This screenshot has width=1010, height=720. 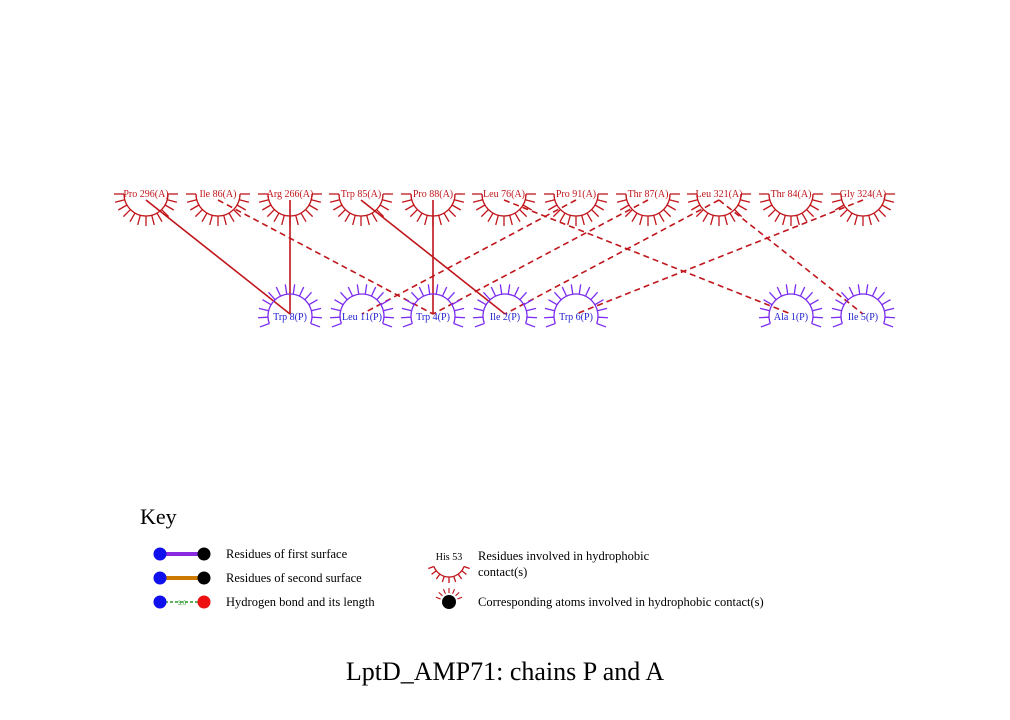 I want to click on residue-arc-ile5, so click(x=863, y=306).